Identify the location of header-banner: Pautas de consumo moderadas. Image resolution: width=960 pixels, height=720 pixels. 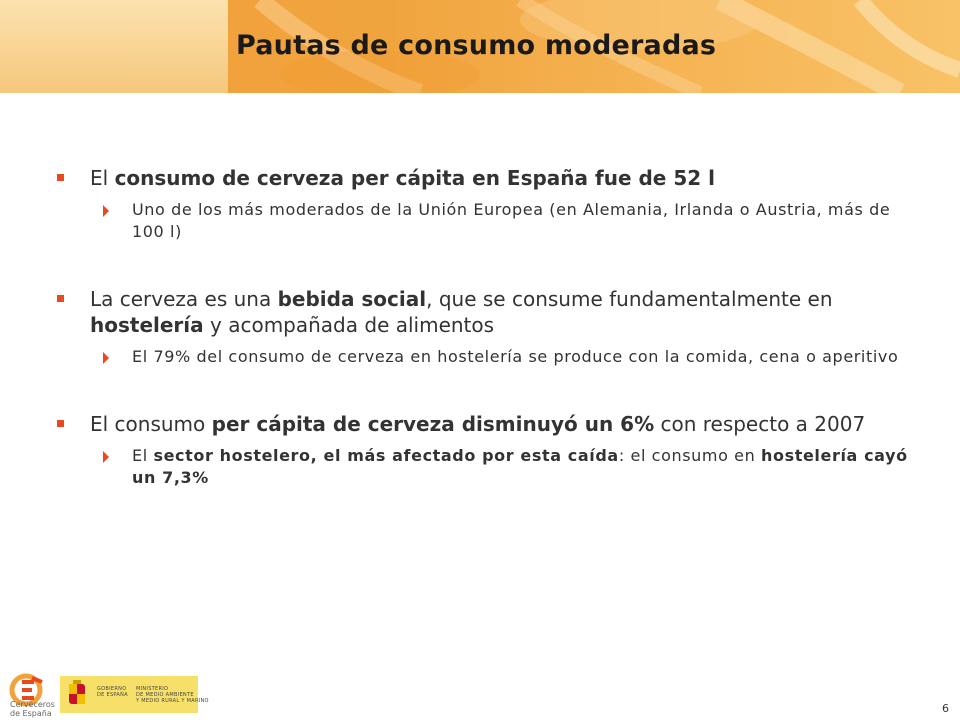
(480, 46).